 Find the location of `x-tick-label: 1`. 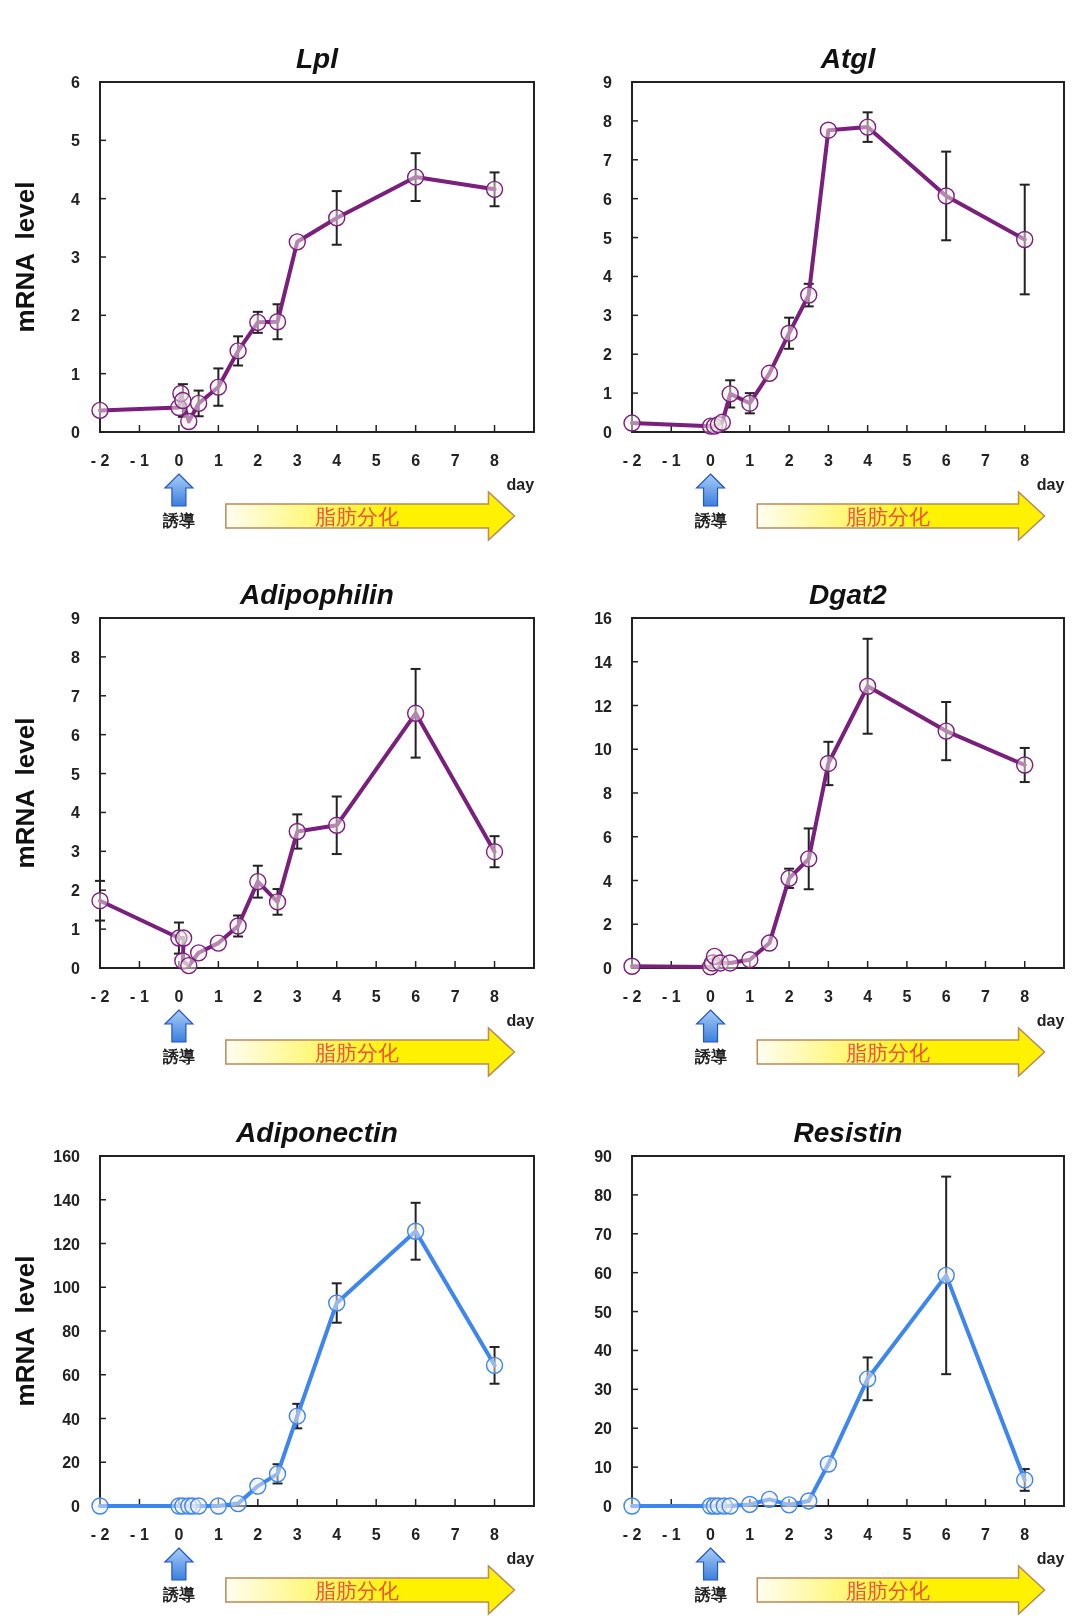

x-tick-label: 1 is located at coordinates (750, 996).